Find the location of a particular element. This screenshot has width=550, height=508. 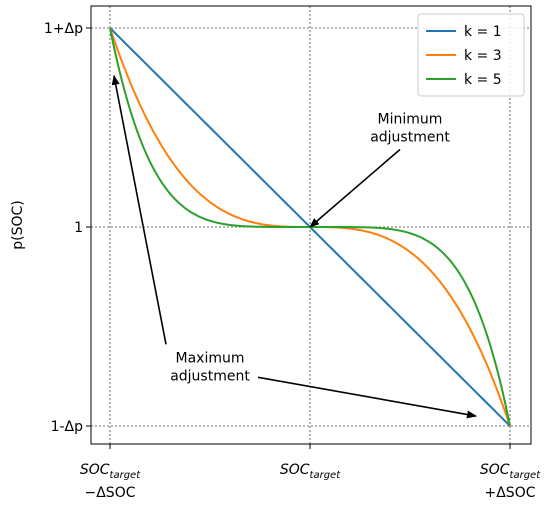

x-axis-ticks: SOCtarget −ΔSOC SOCtarget SOCtarget +ΔSOC is located at coordinates (310, 472).